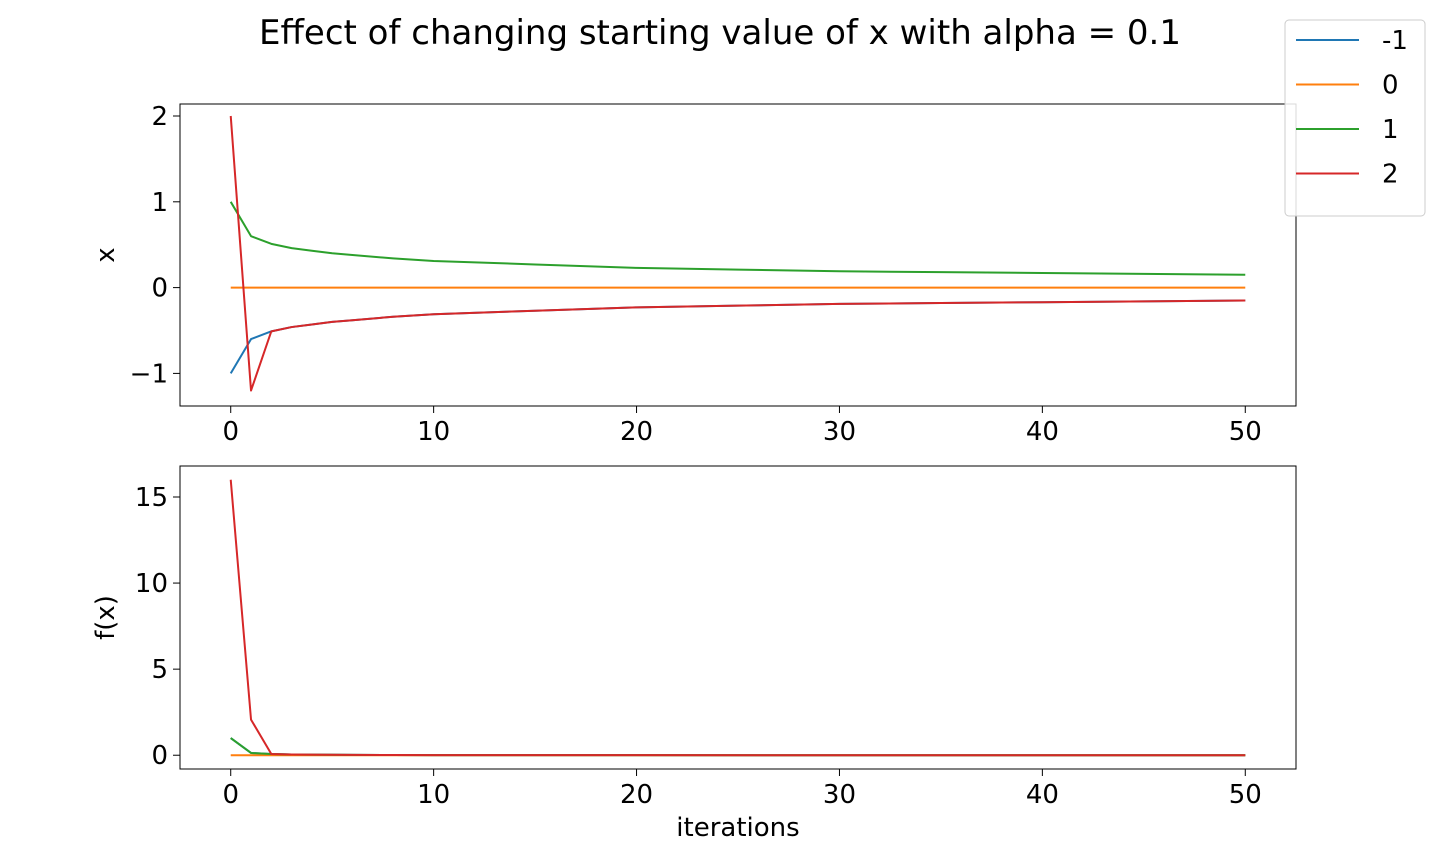 The image size is (1440, 864). What do you see at coordinates (149, 374) in the screenshot?
I see `top-y-tick-label: −1` at bounding box center [149, 374].